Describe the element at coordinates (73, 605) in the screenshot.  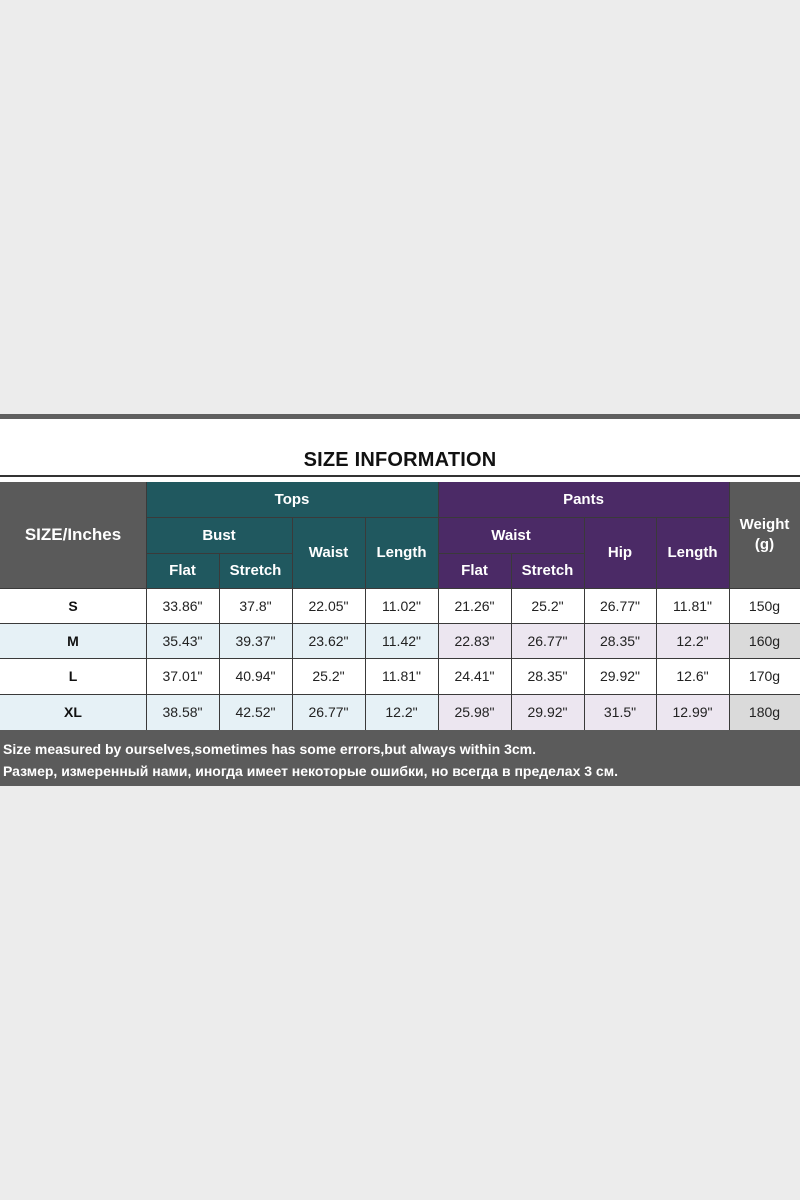
I see `size-cell-s: S` at that location.